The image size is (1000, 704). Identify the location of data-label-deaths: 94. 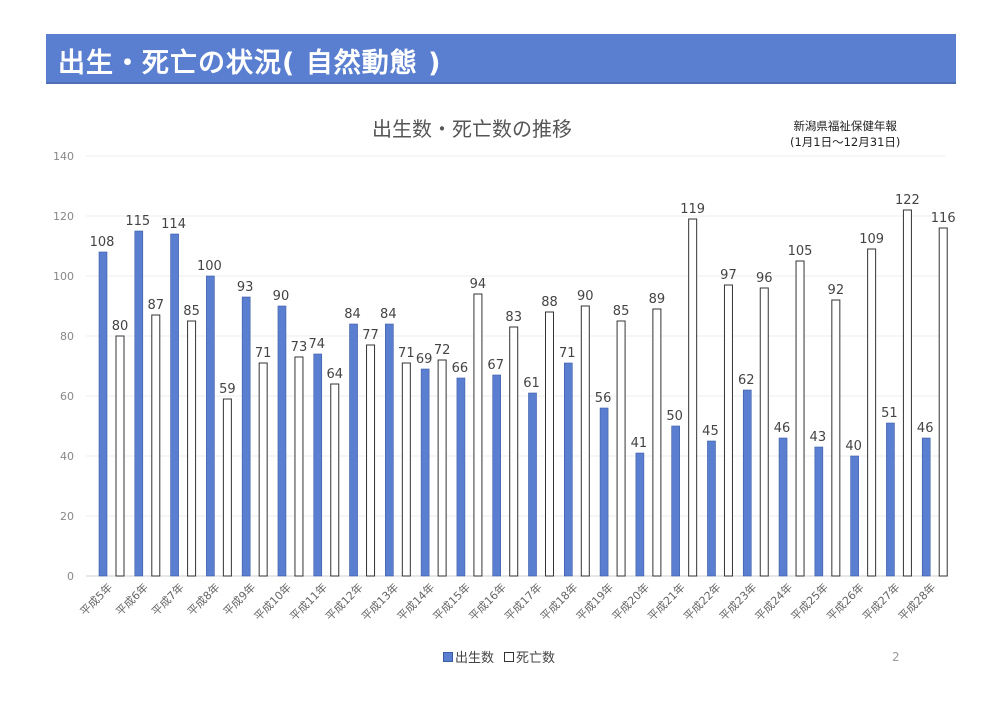
(478, 284).